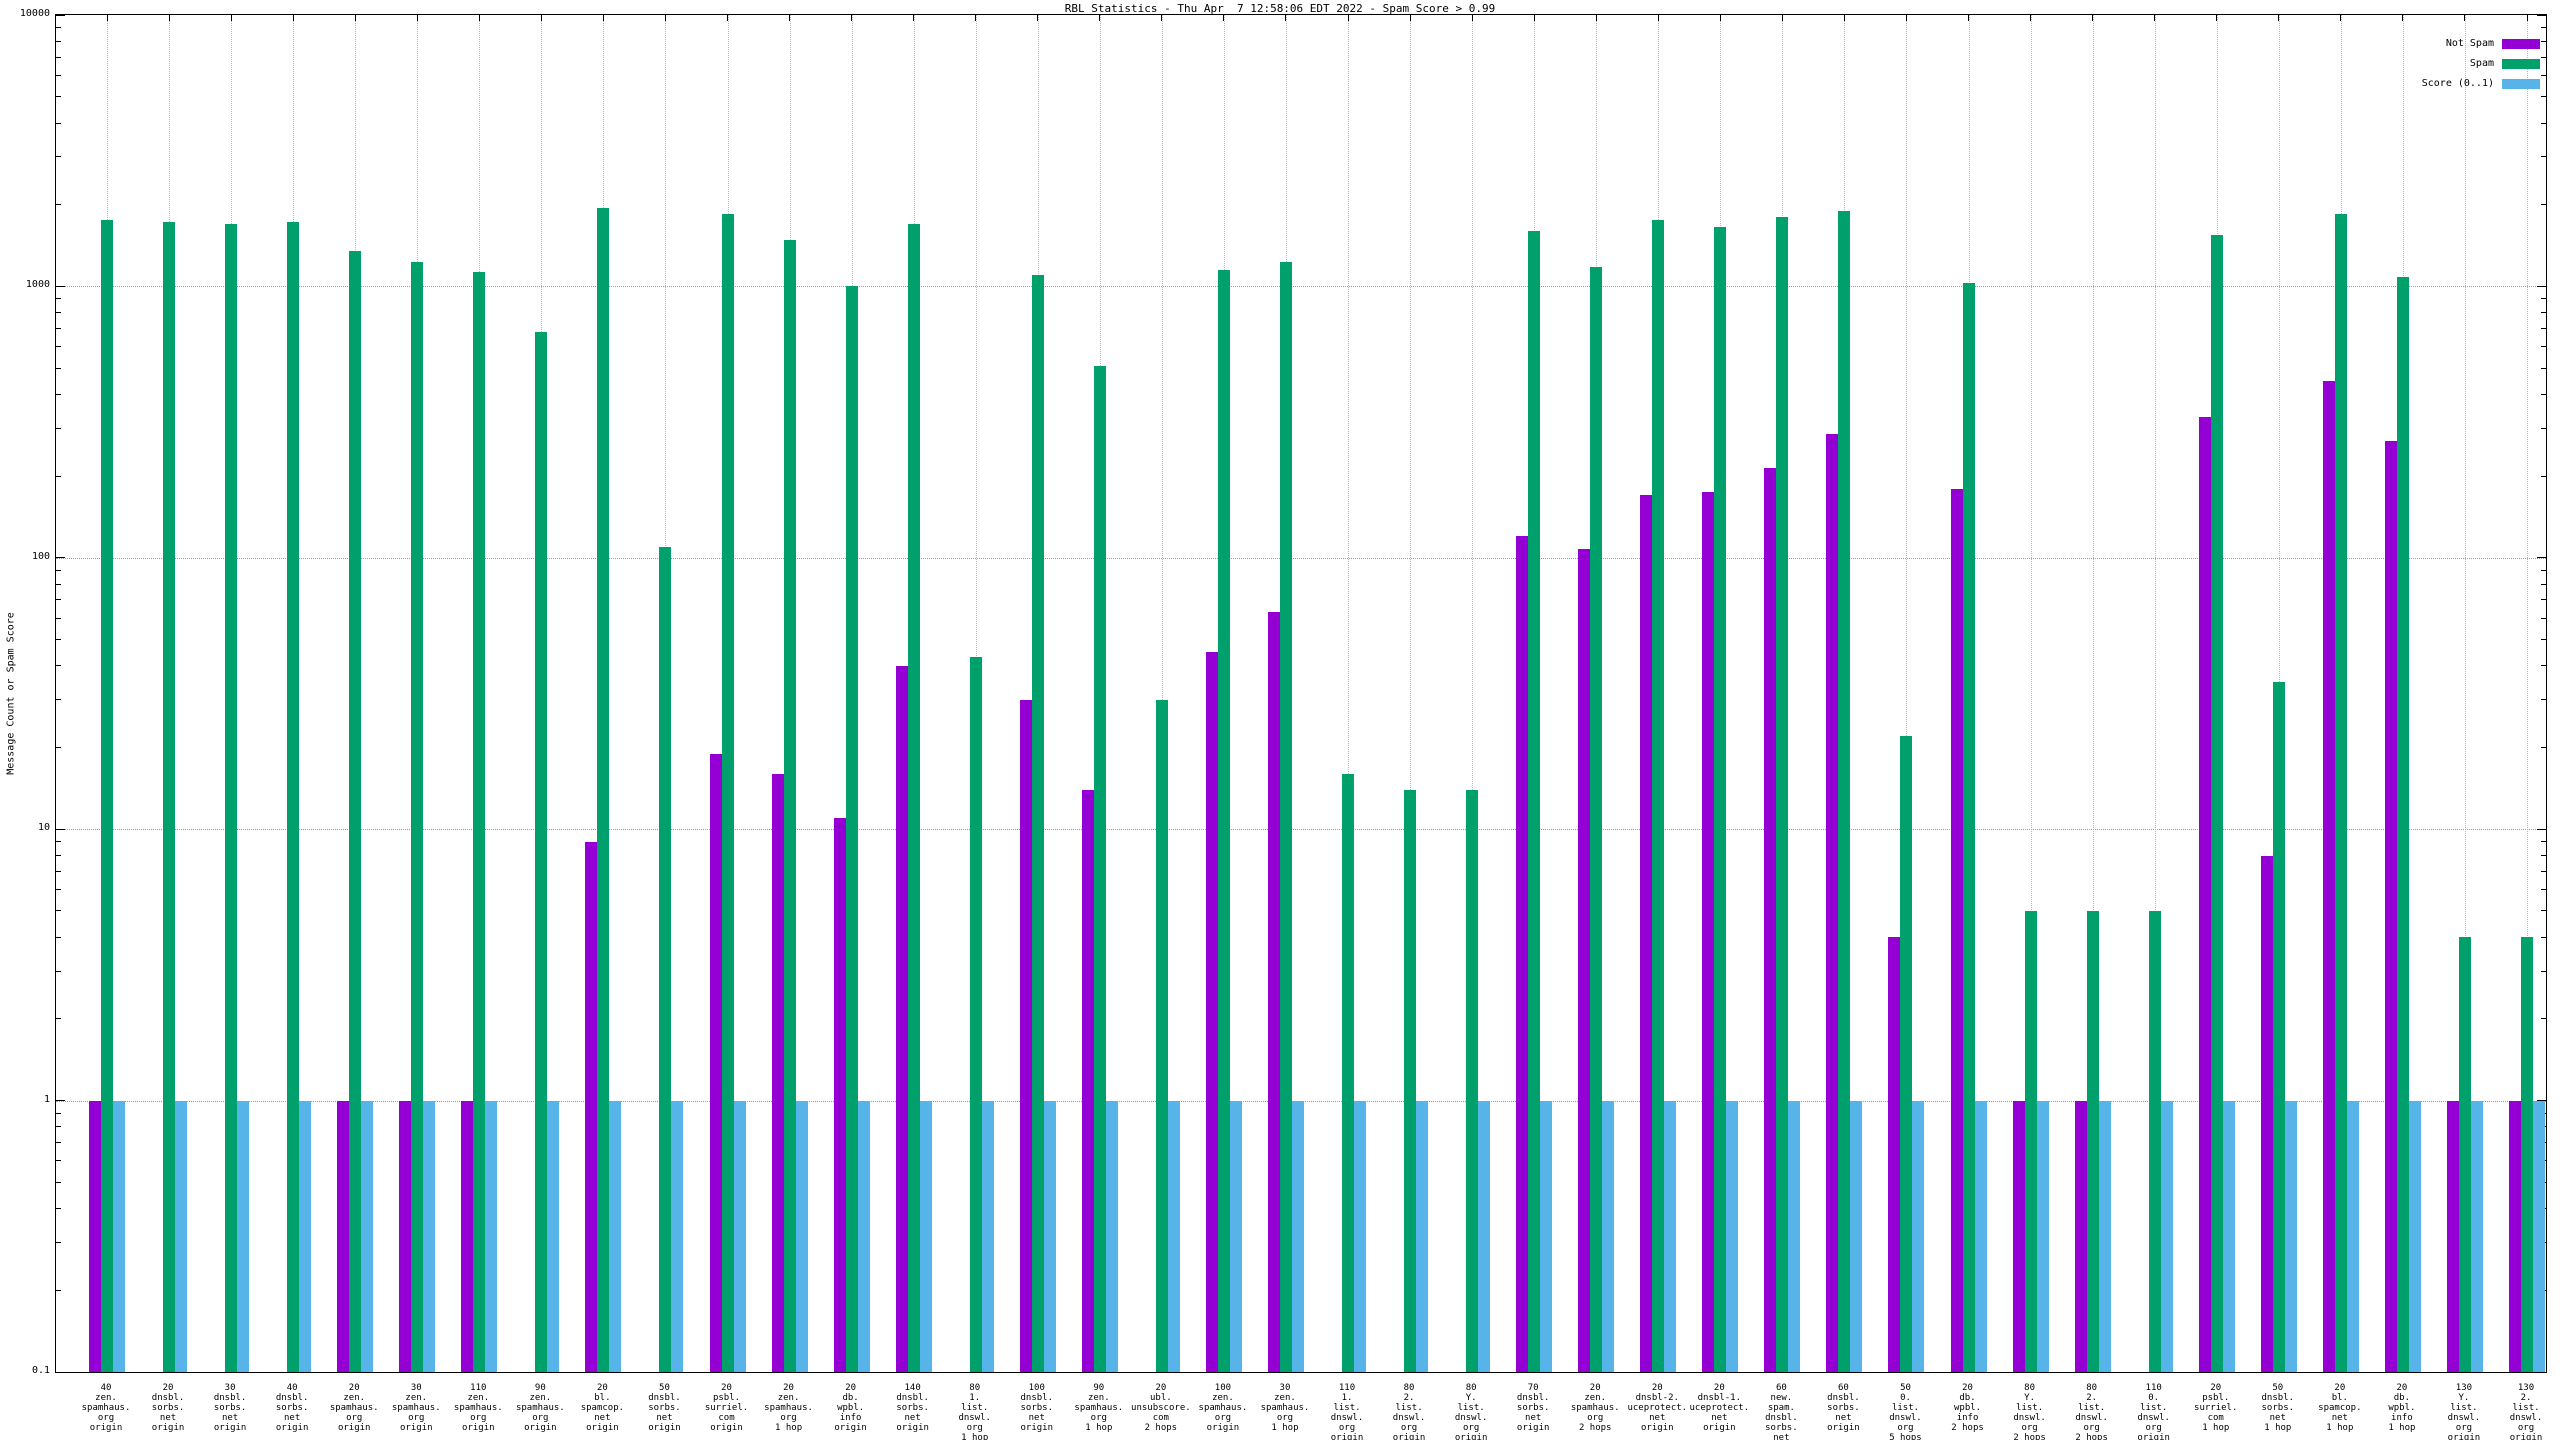 This screenshot has width=2560, height=1440. What do you see at coordinates (850, 1408) in the screenshot?
I see `x-category-label: 20 db. wpbl. info origin` at bounding box center [850, 1408].